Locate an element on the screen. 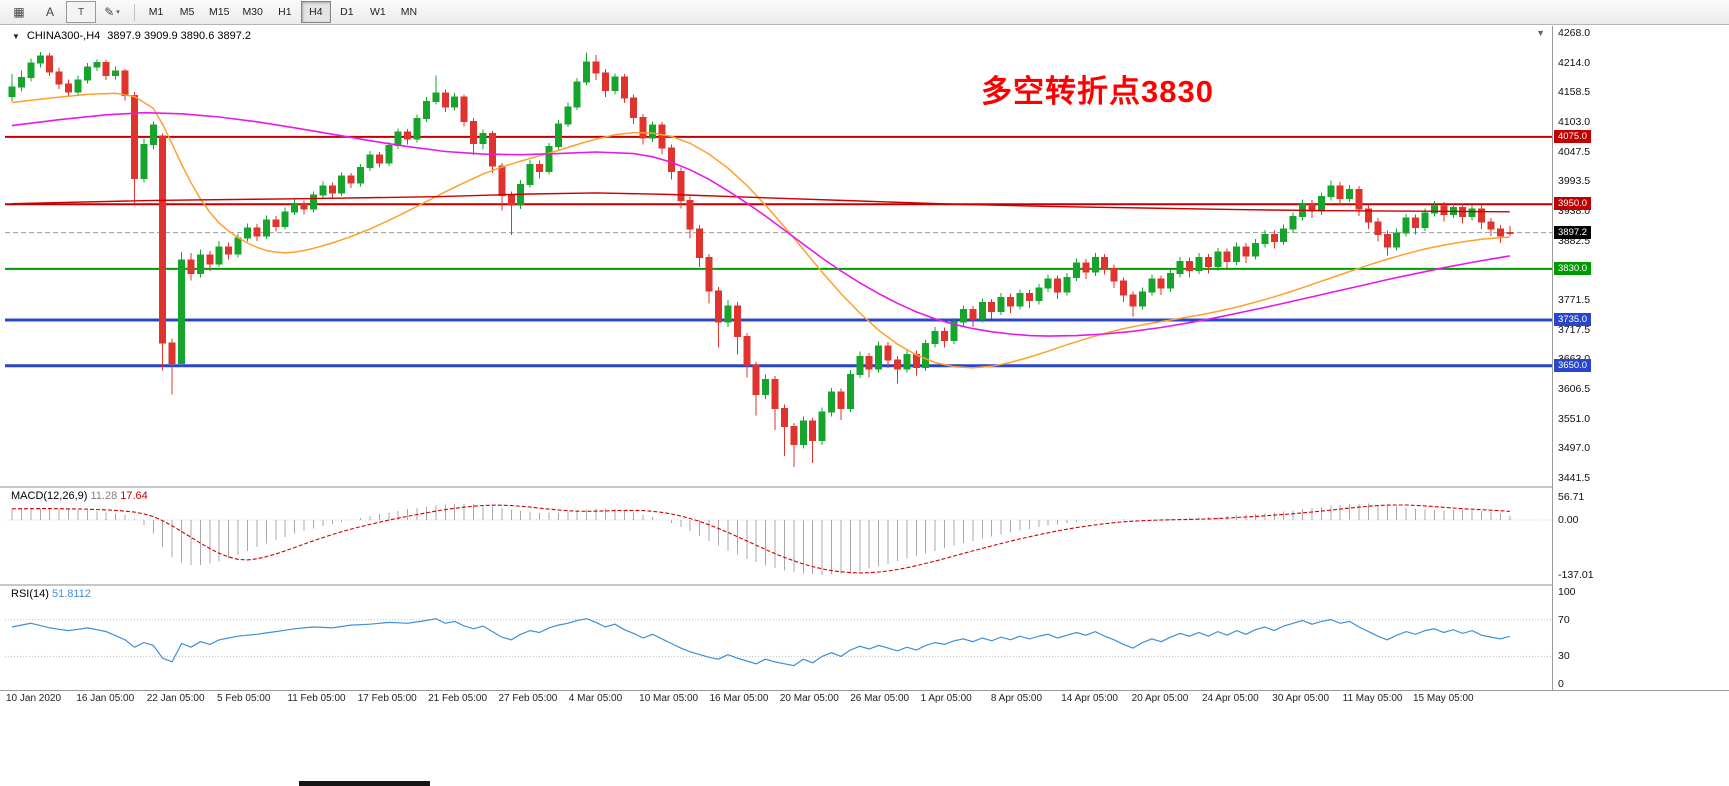 Image resolution: width=1729 pixels, height=786 pixels. label-tool-icon: T is located at coordinates (81, 12).